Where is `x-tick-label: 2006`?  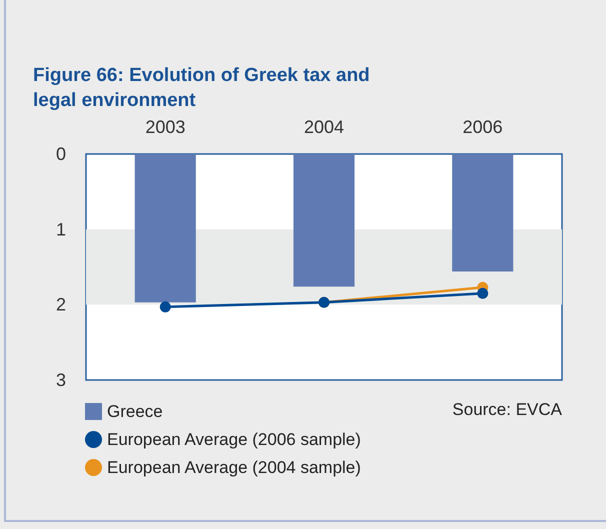
x-tick-label: 2006 is located at coordinates (482, 127).